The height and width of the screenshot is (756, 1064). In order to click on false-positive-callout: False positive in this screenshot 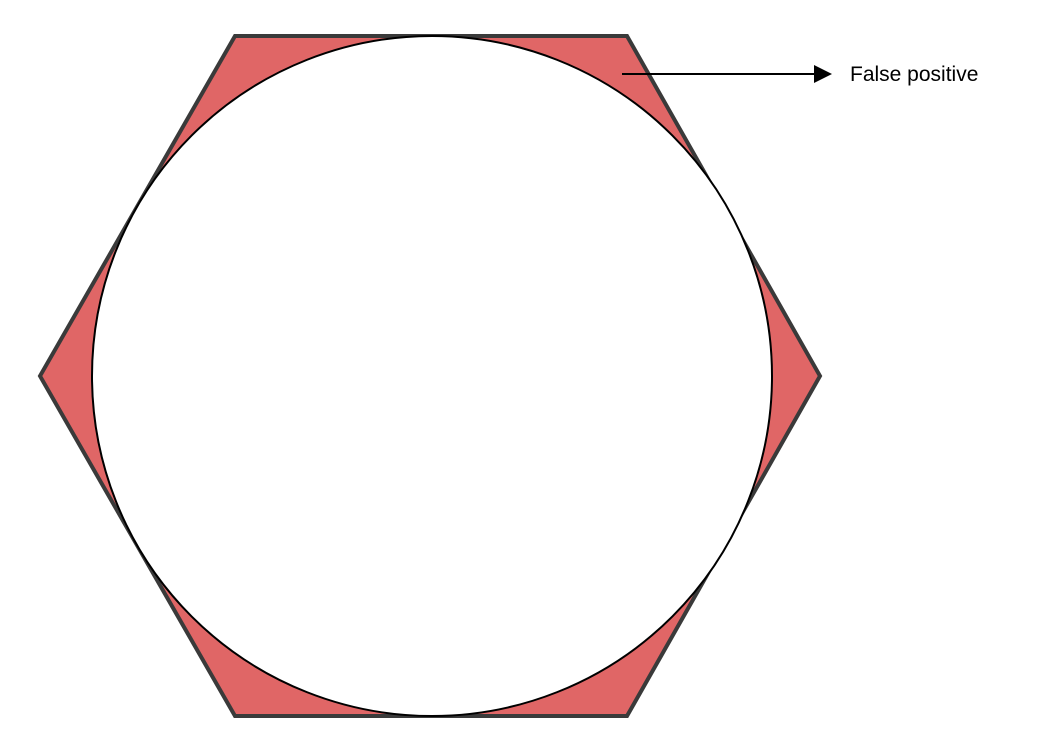, I will do `click(800, 74)`.